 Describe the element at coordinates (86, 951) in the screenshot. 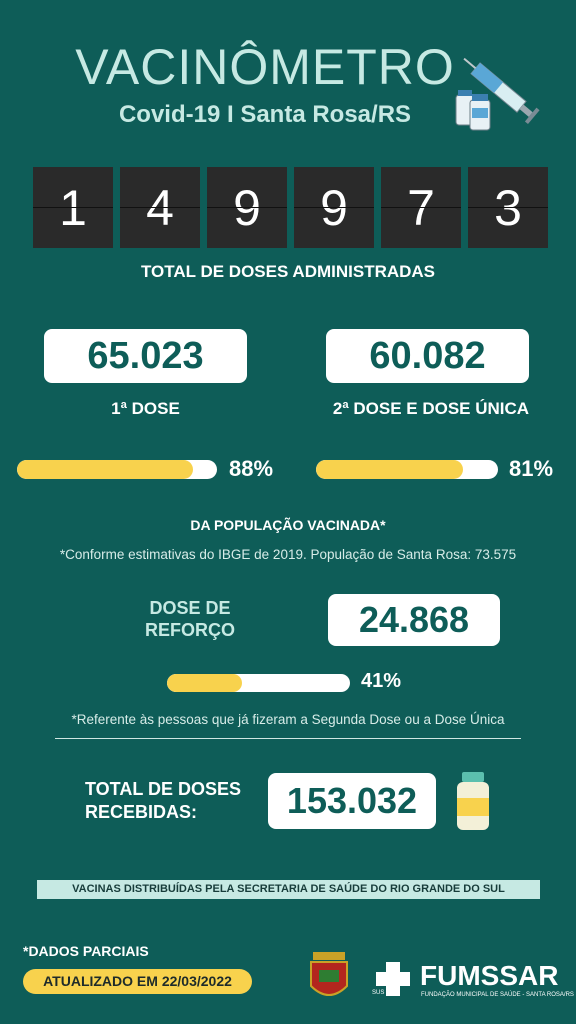

I see `partial-note: *DADOS PARCIAIS` at that location.